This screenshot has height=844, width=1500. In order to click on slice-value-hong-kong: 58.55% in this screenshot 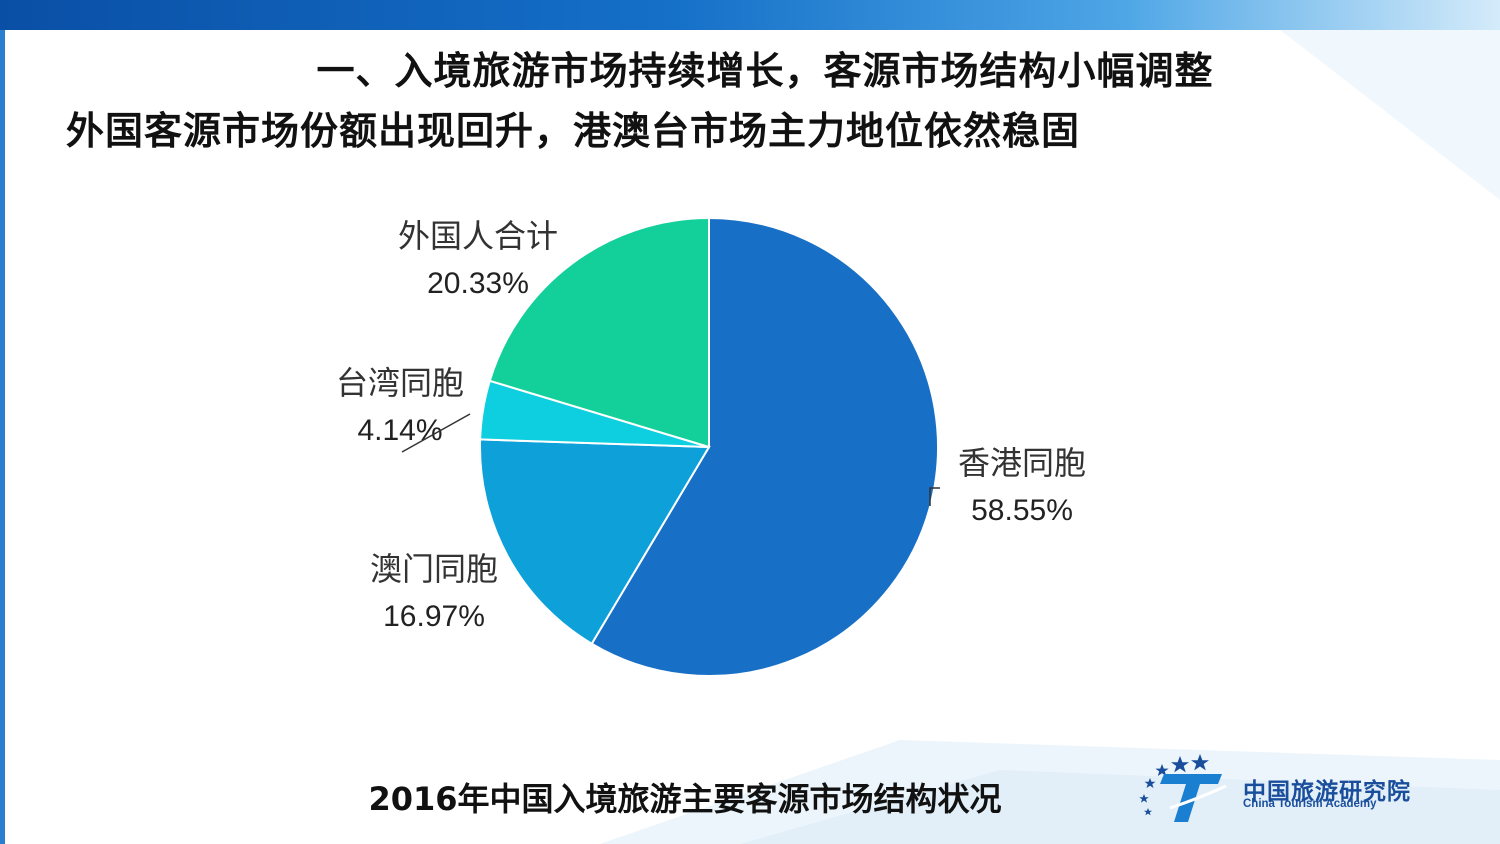, I will do `click(1022, 510)`.